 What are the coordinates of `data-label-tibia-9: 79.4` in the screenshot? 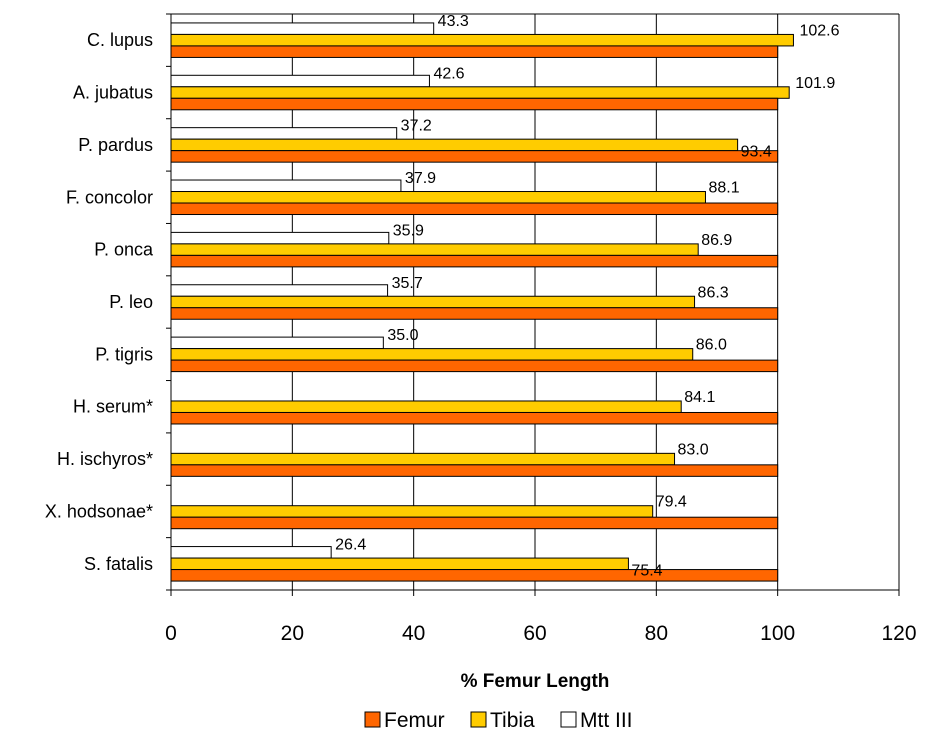 It's located at (671, 502).